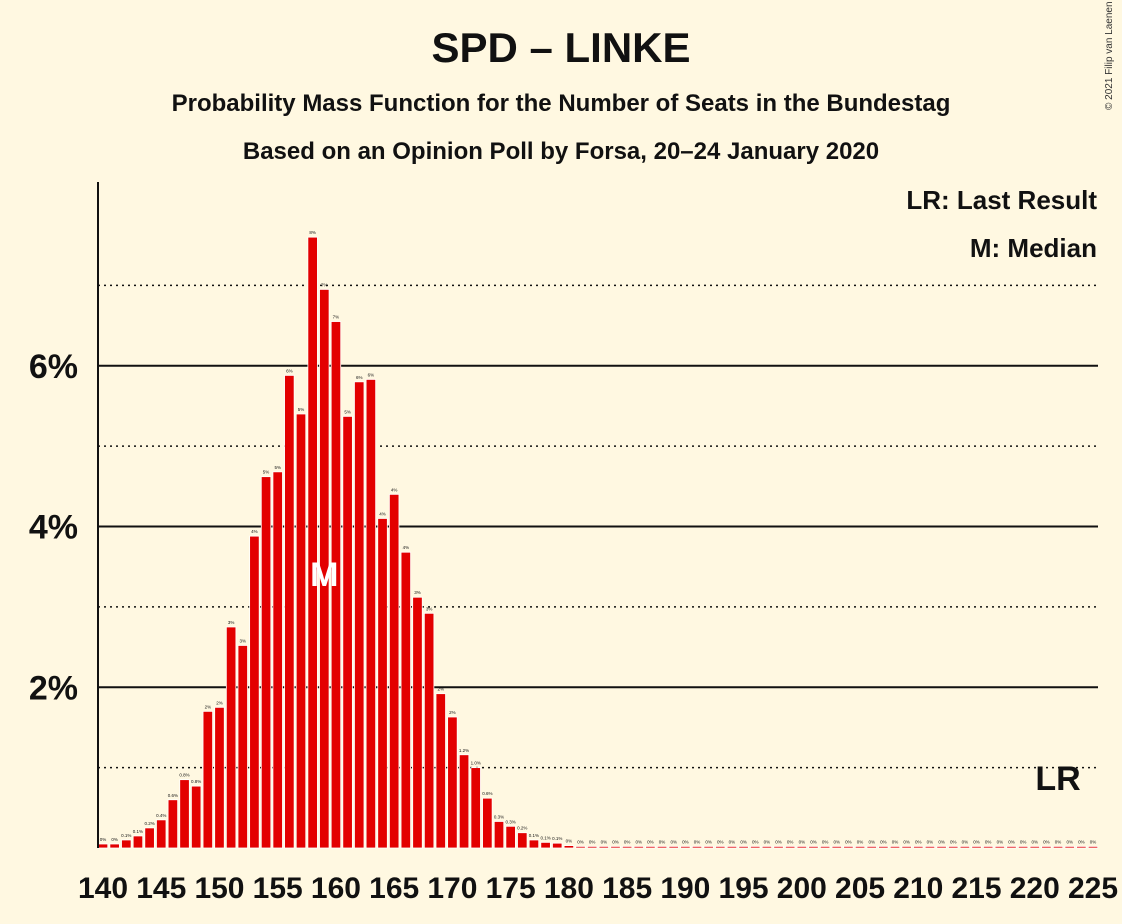  I want to click on data-label-seat-218: 0%, so click(1011, 841).